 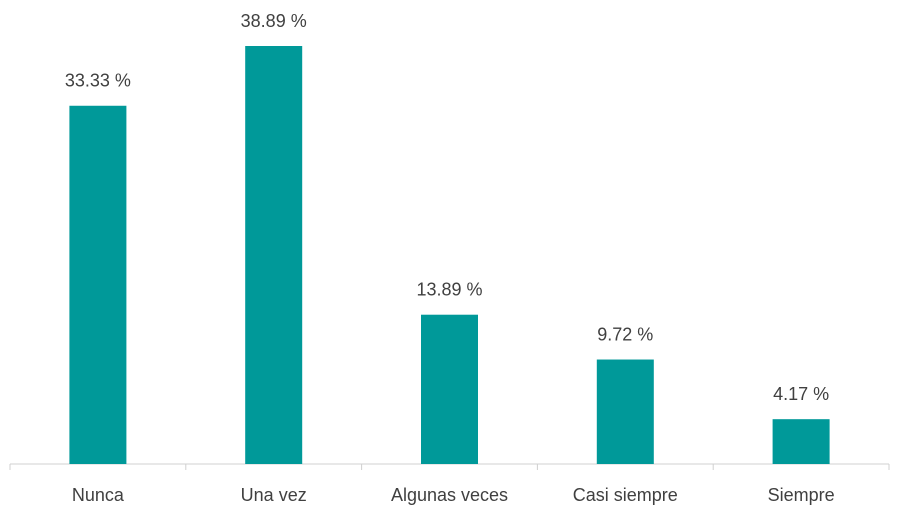 What do you see at coordinates (625, 495) in the screenshot?
I see `x-tick-label: Casi siempre` at bounding box center [625, 495].